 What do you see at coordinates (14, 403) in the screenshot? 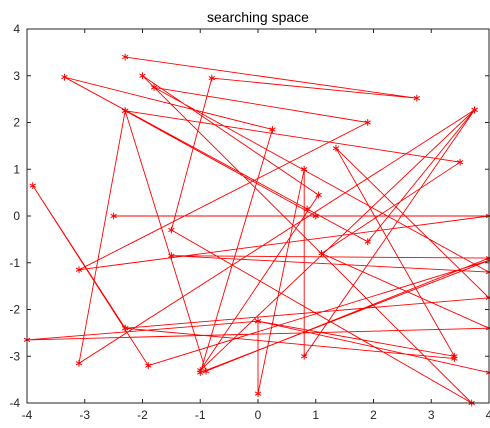
I see `y-tick-label: -4` at bounding box center [14, 403].